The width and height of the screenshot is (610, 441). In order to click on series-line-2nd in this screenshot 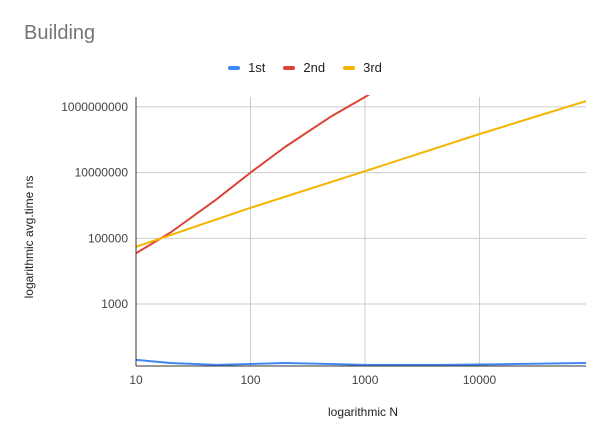, I will do `click(253, 175)`.